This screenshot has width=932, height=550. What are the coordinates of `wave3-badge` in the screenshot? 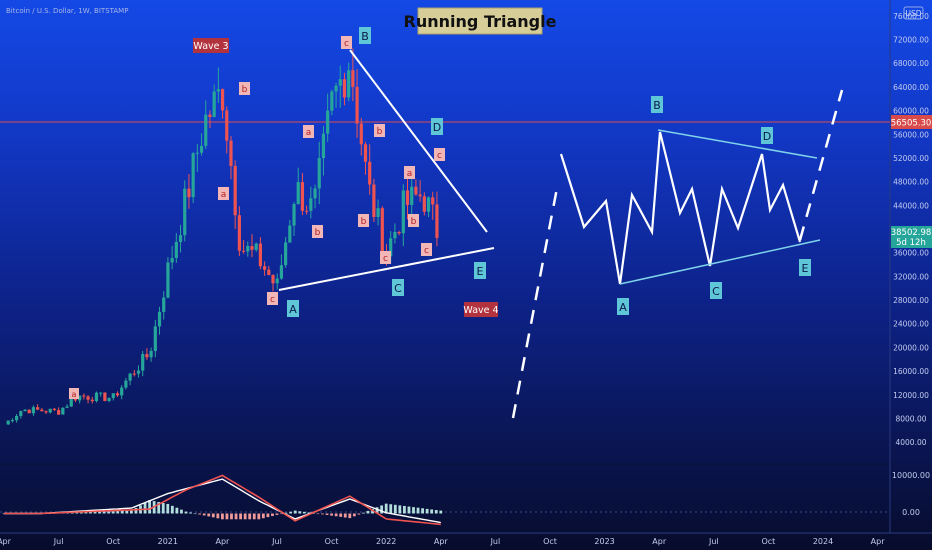 It's located at (211, 45).